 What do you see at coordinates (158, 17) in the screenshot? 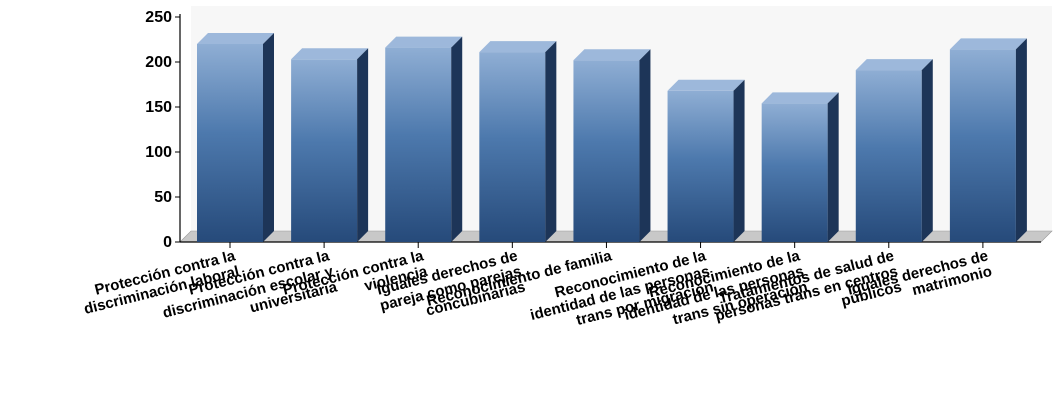
I see `y-tick-label: 250` at bounding box center [158, 17].